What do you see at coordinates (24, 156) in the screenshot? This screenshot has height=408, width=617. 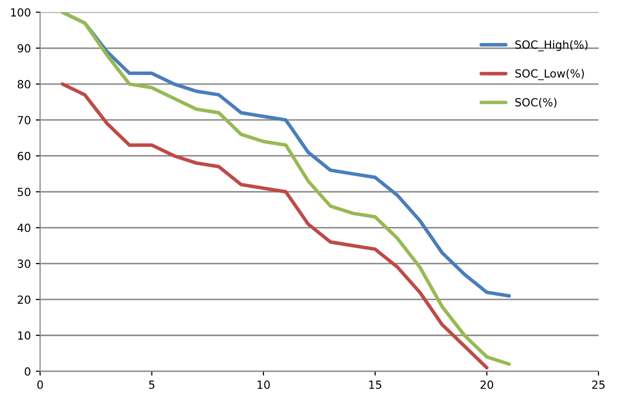 I see `y-tick-label: 60` at bounding box center [24, 156].